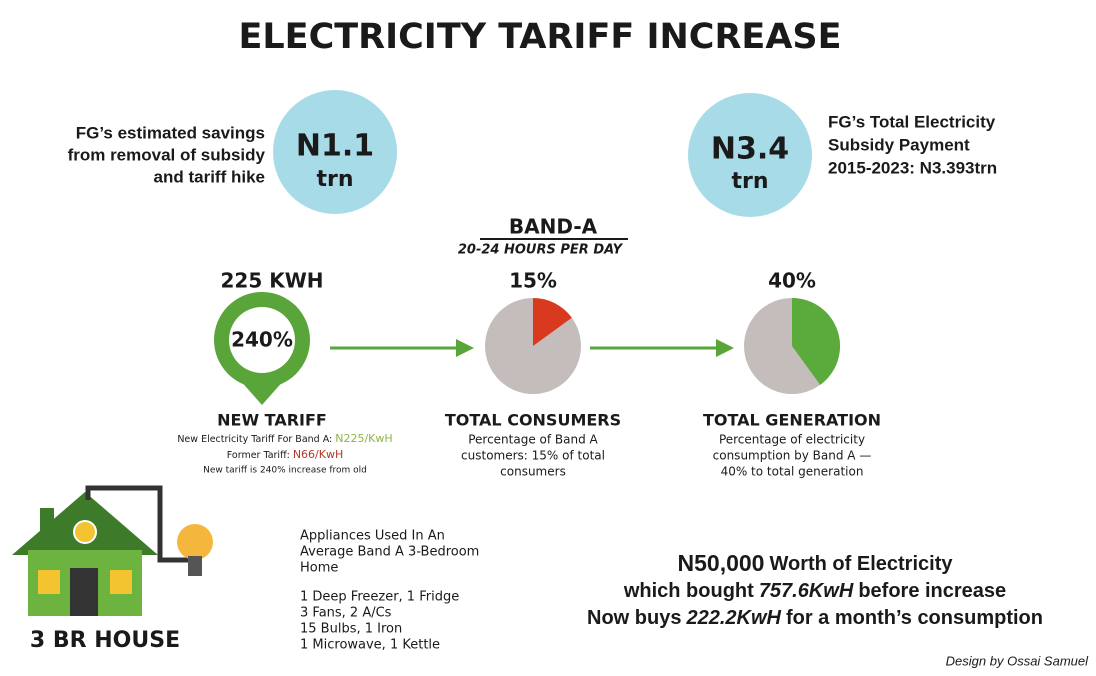  What do you see at coordinates (167, 154) in the screenshot?
I see `caption: from removal of subsidy` at bounding box center [167, 154].